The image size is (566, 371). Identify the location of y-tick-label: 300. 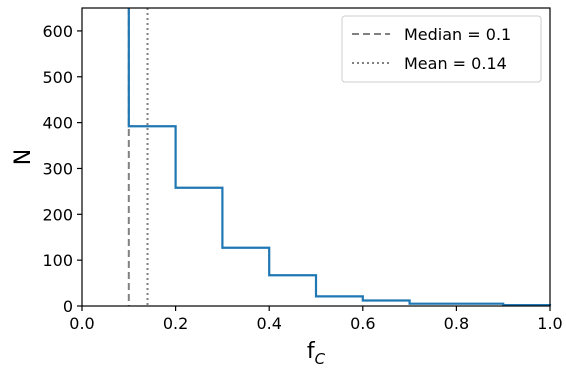
(57, 168).